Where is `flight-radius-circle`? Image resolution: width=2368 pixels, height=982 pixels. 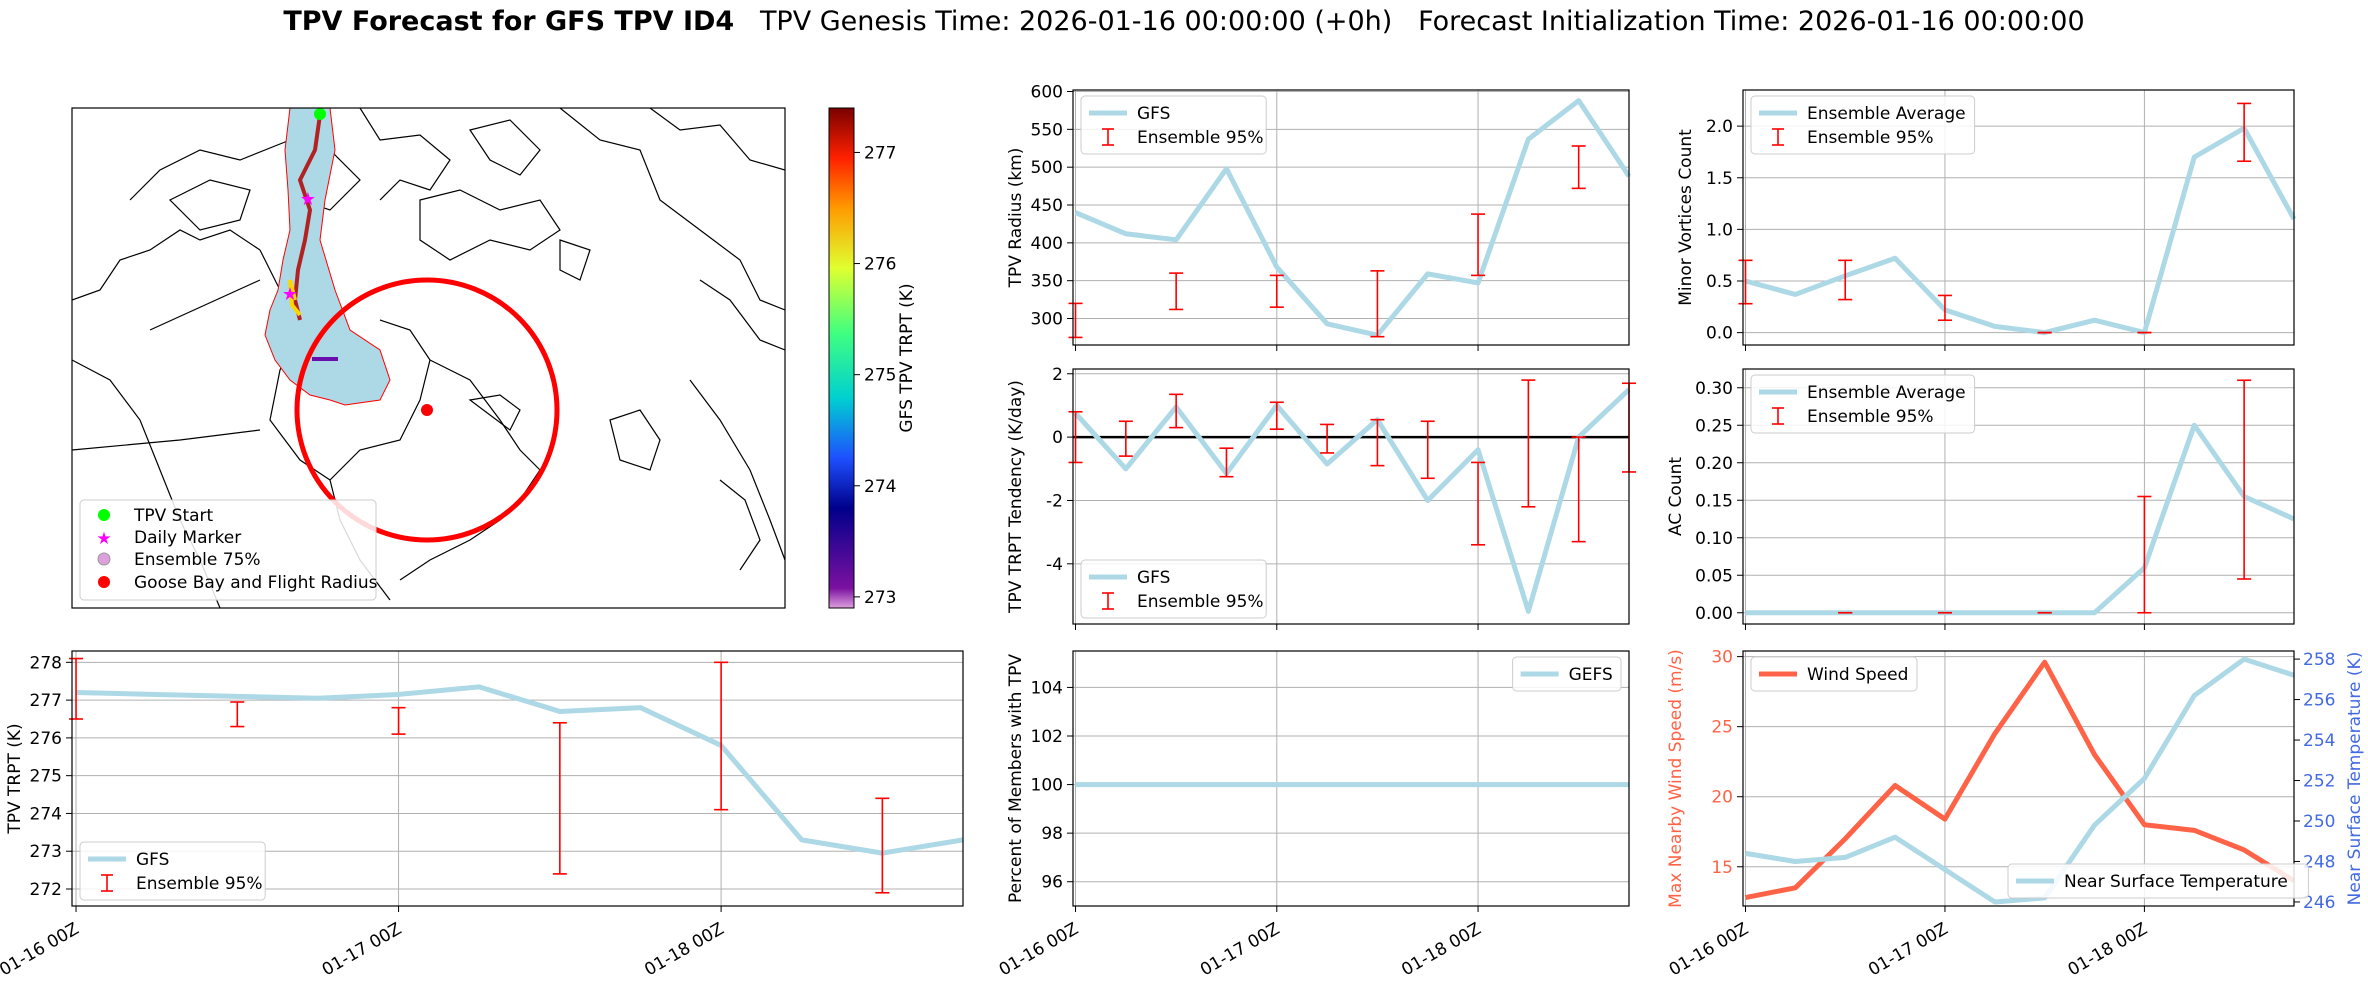
flight-radius-circle is located at coordinates (427, 410).